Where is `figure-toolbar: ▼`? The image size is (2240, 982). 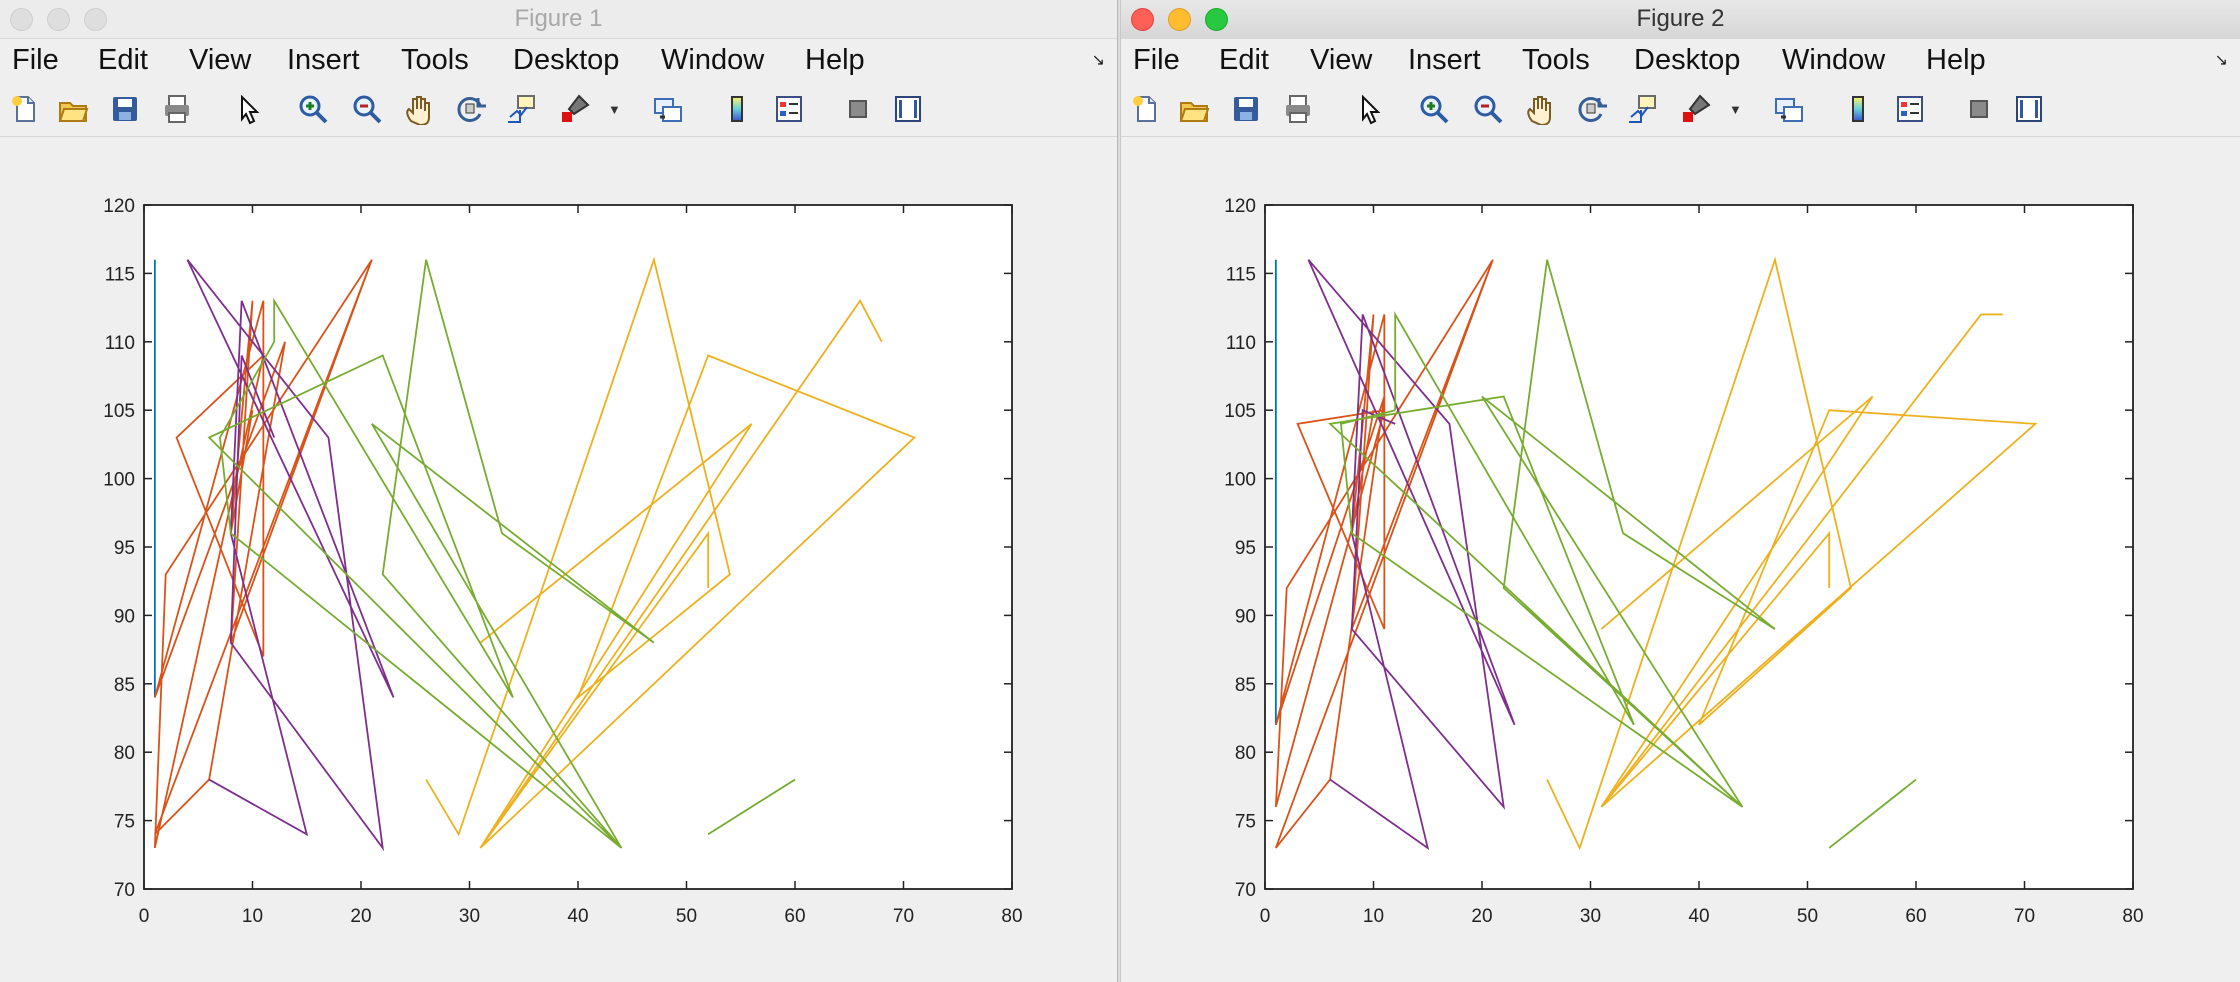 figure-toolbar: ▼ is located at coordinates (1680, 110).